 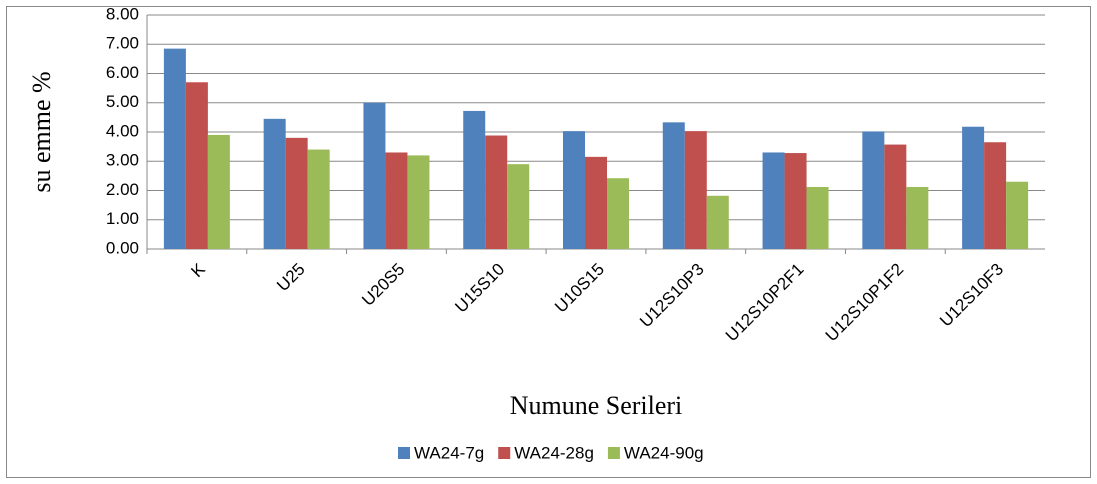 What do you see at coordinates (122, 189) in the screenshot?
I see `y-tick-label: 2.00` at bounding box center [122, 189].